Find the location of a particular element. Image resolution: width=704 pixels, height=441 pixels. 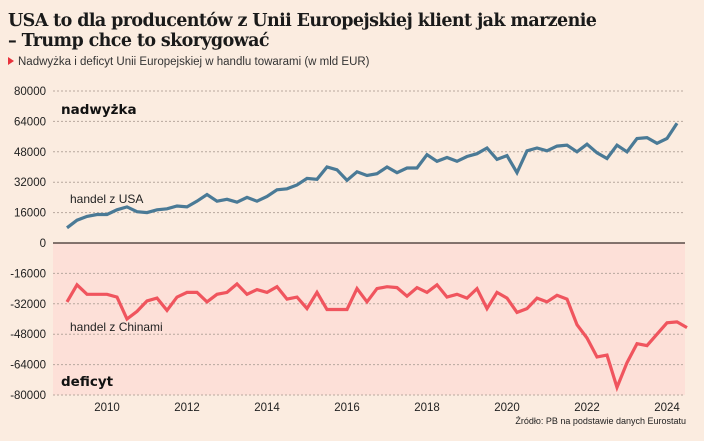

y-tick-label: -32000 is located at coordinates (28, 305).